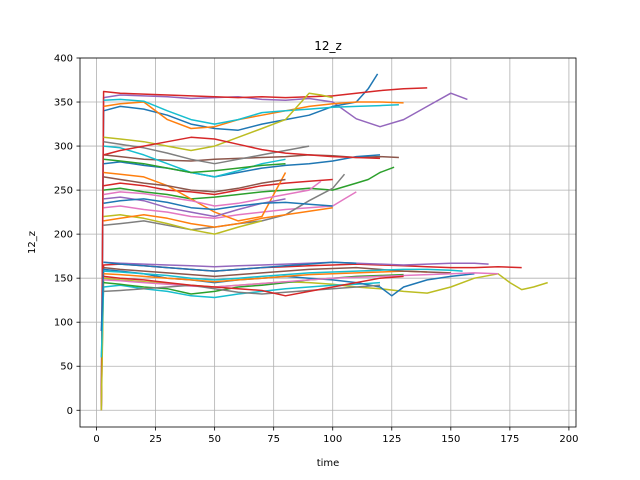 The height and width of the screenshot is (480, 640). Describe the element at coordinates (63, 59) in the screenshot. I see `y-tick-label: 400` at that location.